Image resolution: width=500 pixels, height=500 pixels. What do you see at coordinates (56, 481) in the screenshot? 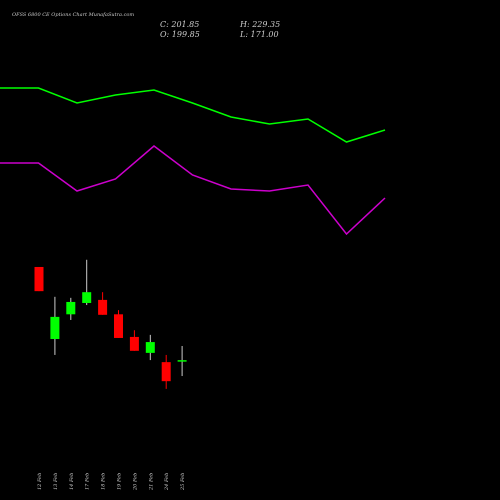
I see `x-tick-label: 13 Feb` at bounding box center [56, 481].